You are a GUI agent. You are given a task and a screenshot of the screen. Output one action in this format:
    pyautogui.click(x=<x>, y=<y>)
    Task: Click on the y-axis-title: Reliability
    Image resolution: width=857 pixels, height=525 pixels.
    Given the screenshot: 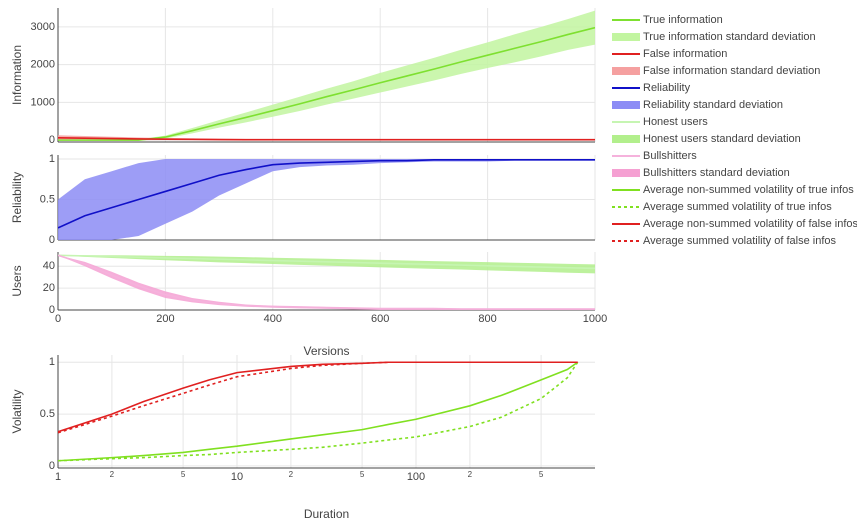 What is the action you would take?
    pyautogui.click(x=17, y=197)
    